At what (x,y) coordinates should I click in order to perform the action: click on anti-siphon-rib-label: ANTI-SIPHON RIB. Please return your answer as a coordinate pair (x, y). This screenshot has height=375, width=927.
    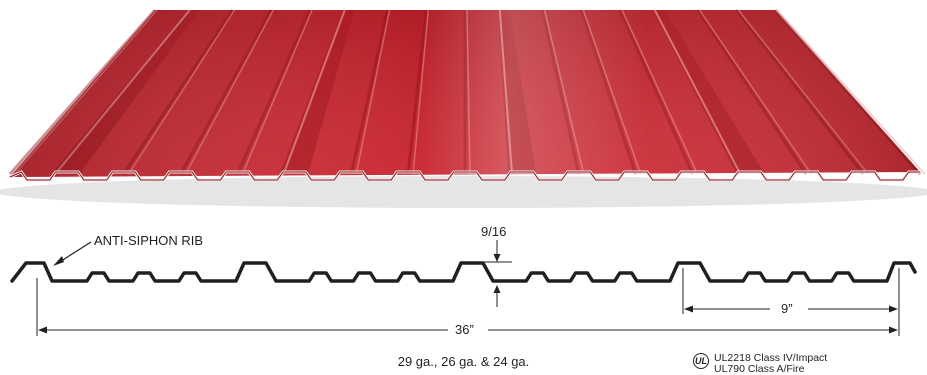
    Looking at the image, I should click on (149, 240).